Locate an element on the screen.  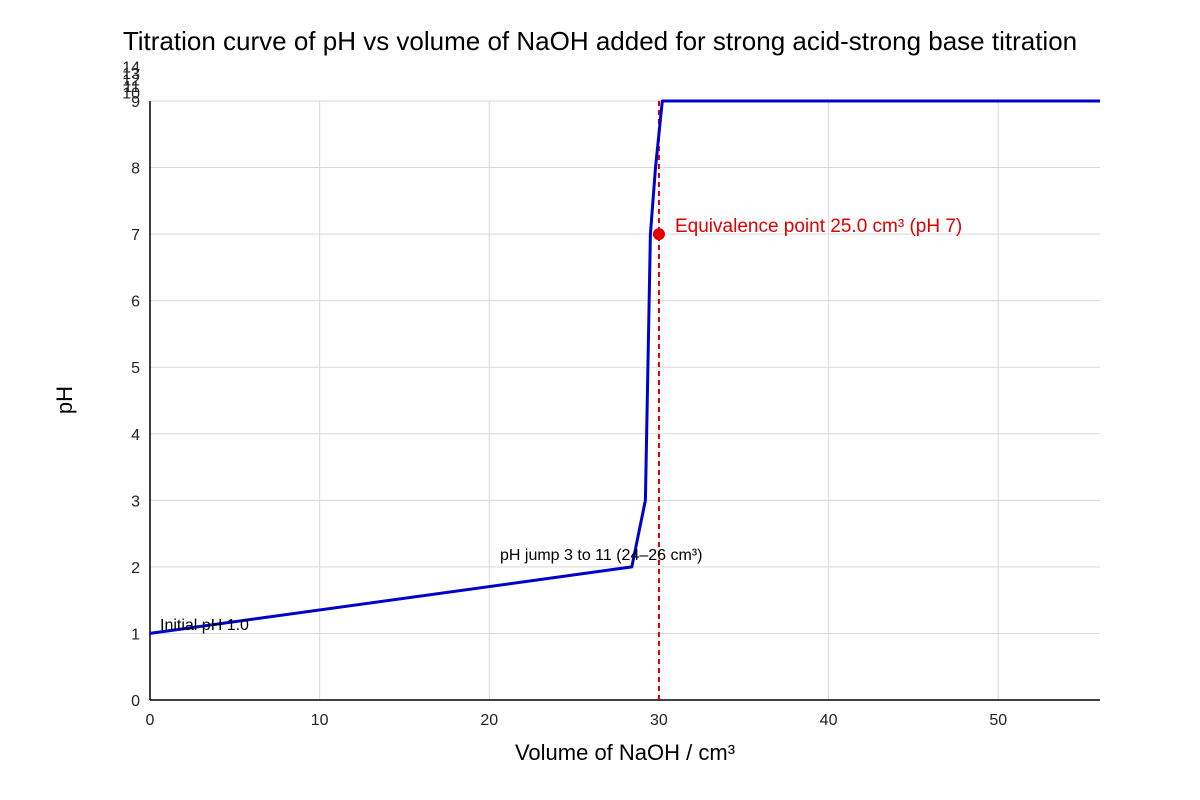
equivalence-annotation: Equivalence point 25.0 cm³ (pH 7) is located at coordinates (818, 226).